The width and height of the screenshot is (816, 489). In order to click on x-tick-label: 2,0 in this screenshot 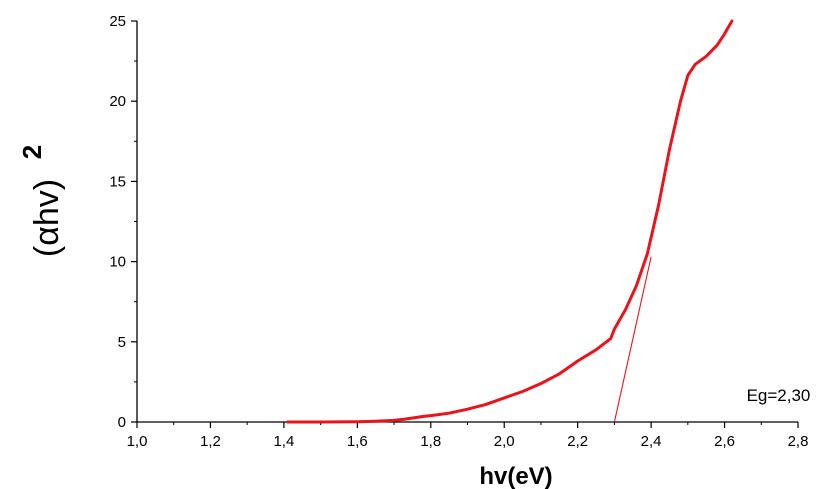, I will do `click(504, 441)`.